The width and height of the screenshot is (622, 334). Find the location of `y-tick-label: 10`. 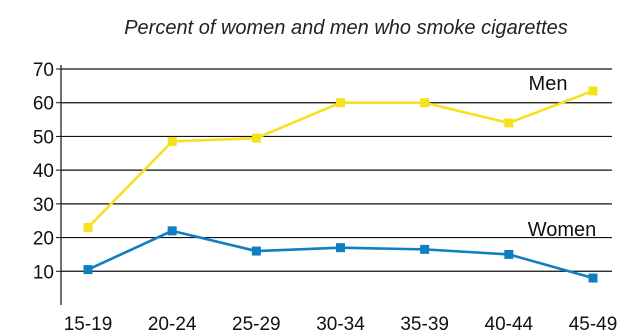

y-tick-label: 10 is located at coordinates (43, 272).